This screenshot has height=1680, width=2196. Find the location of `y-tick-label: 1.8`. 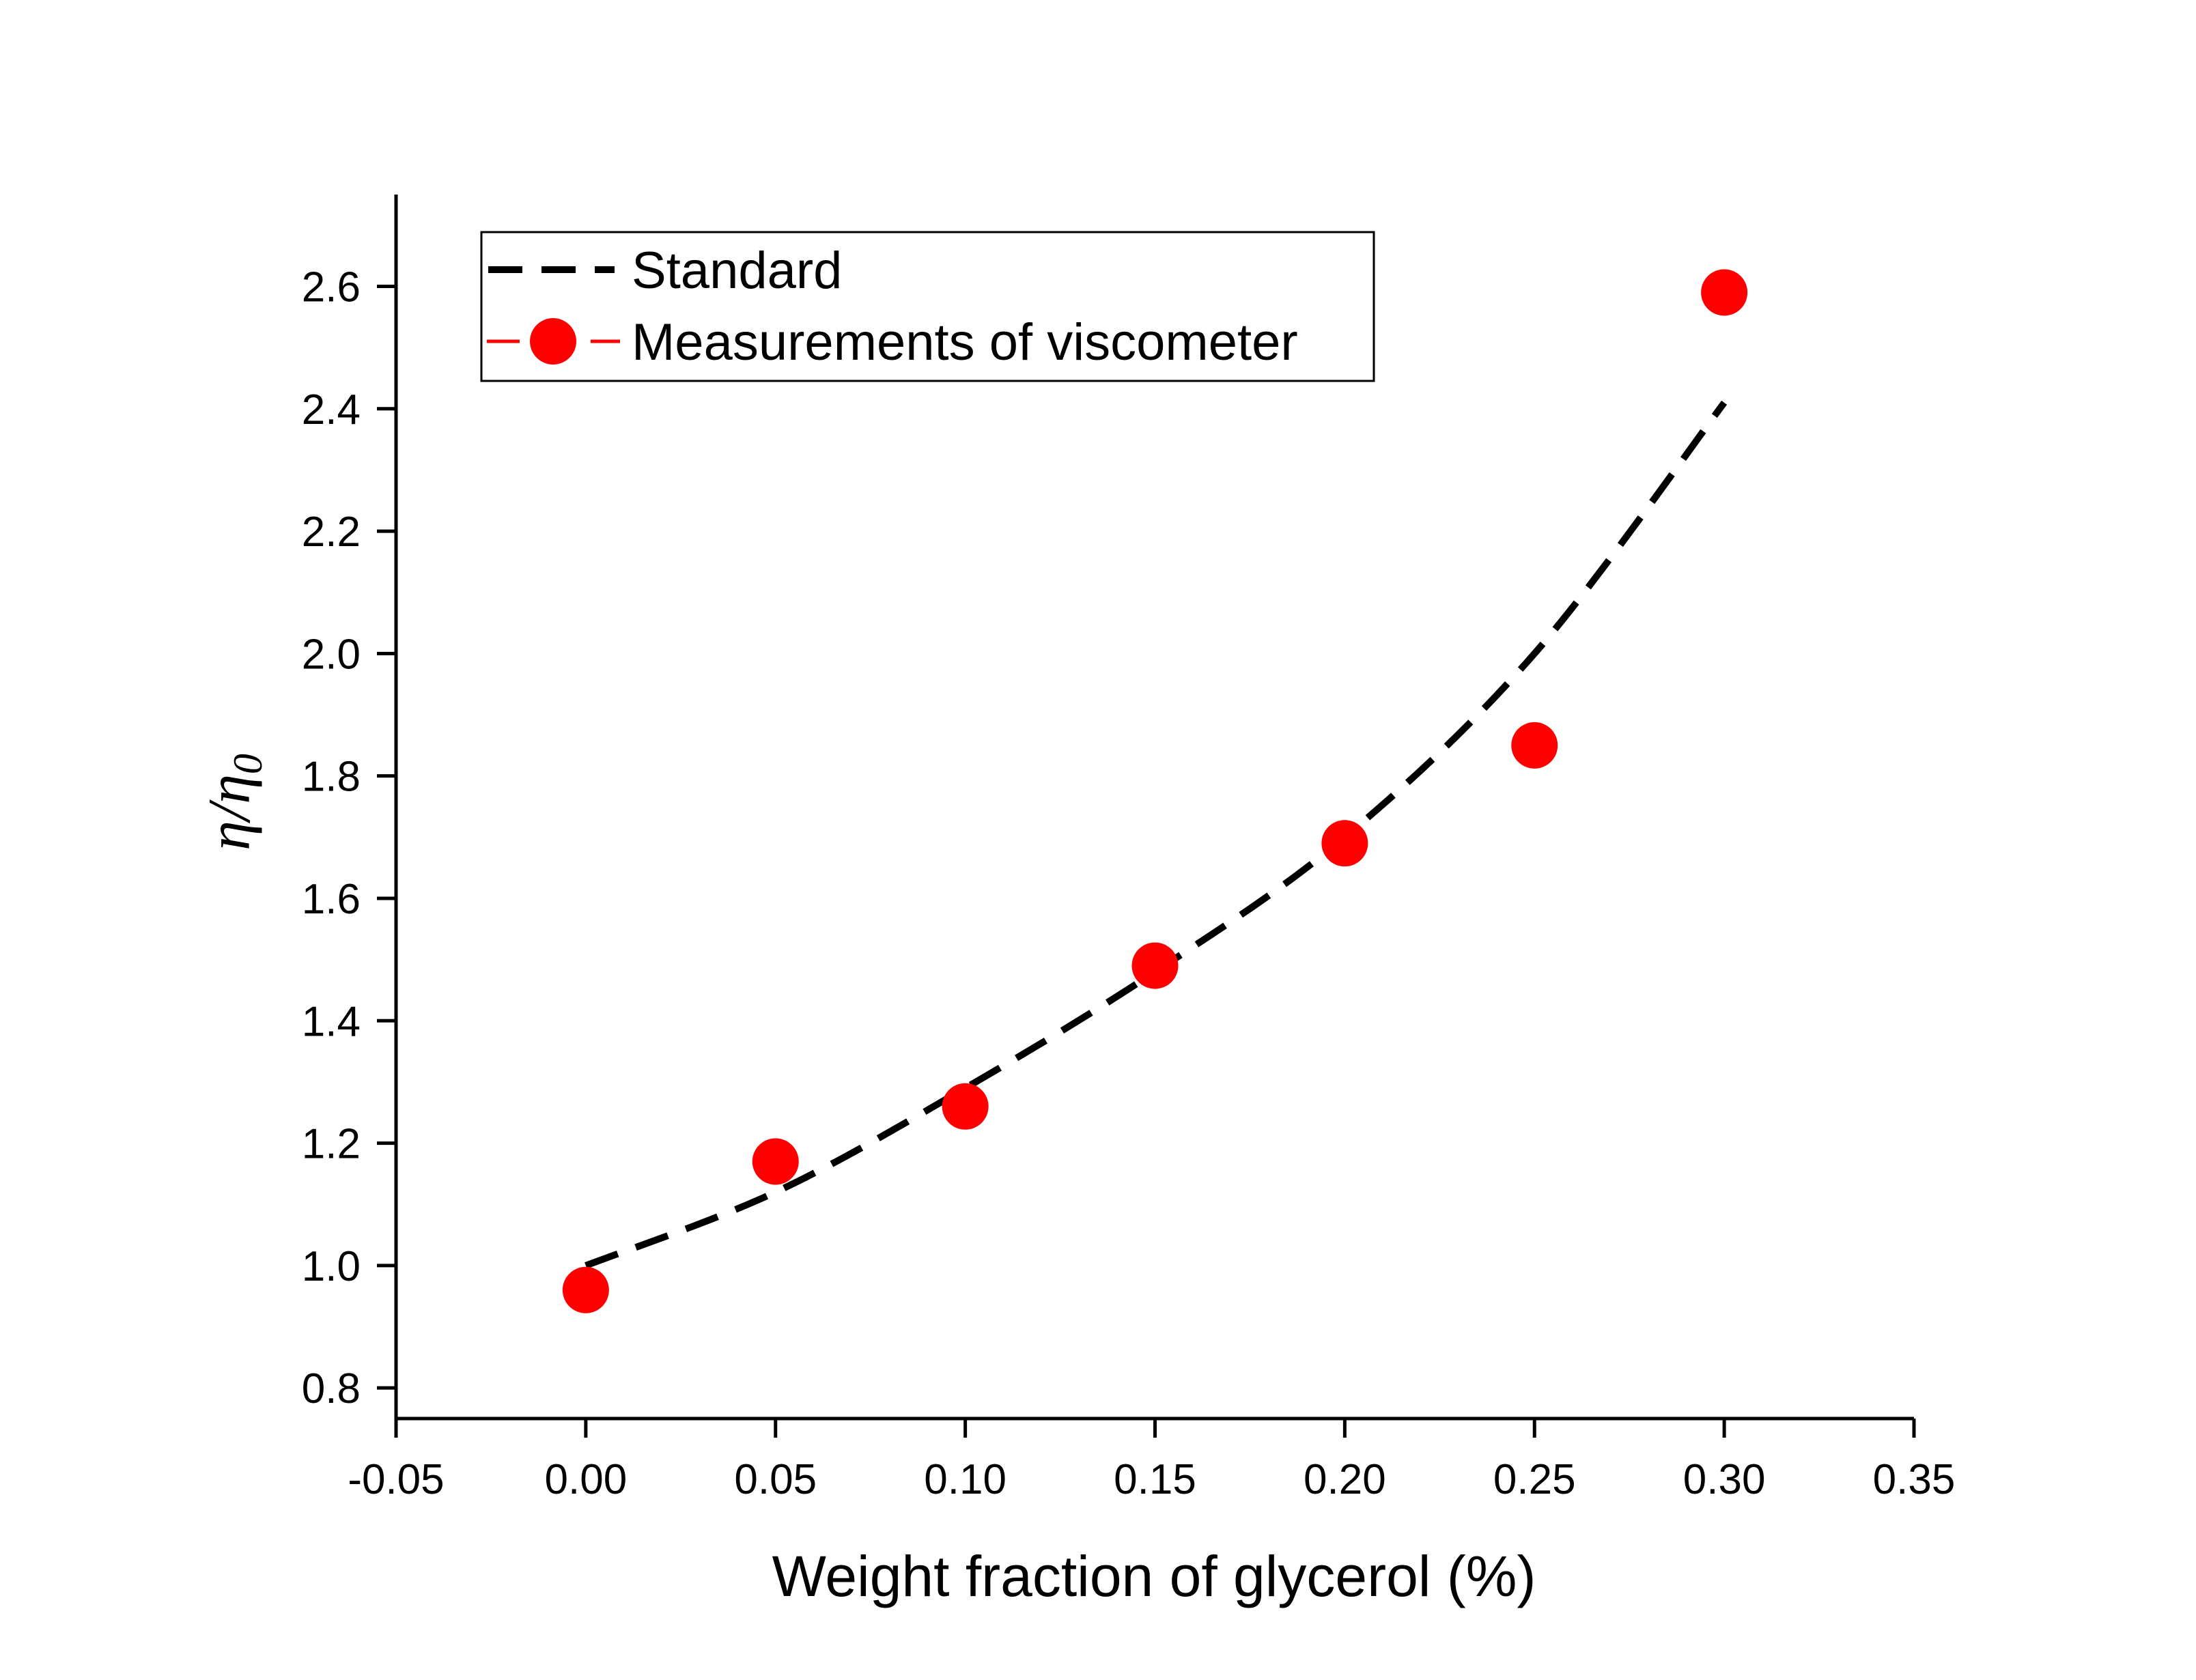

y-tick-label: 1.8 is located at coordinates (331, 777).